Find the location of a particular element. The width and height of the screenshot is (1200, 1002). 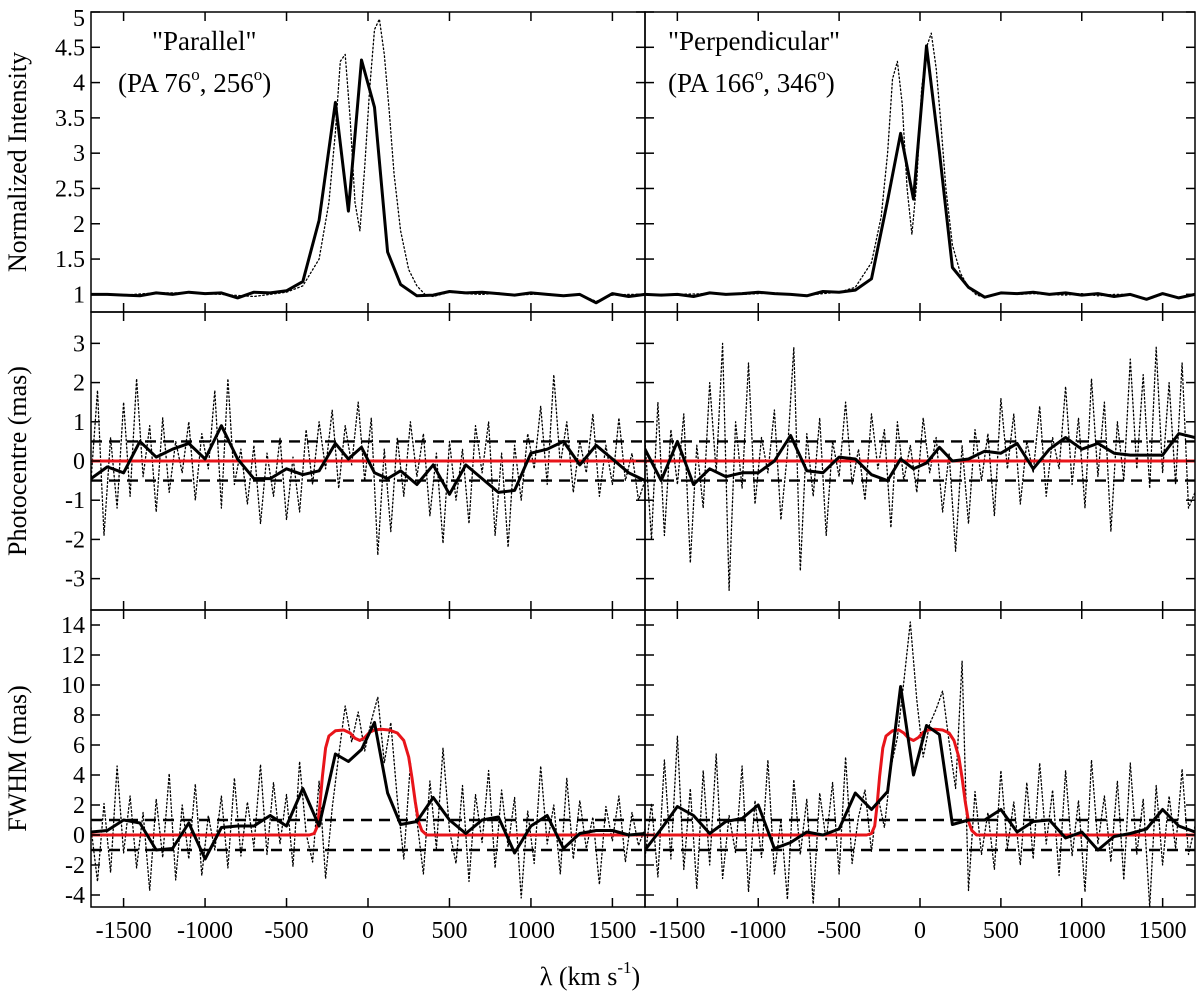

x-axis-title-sup: -1 is located at coordinates (624, 967).